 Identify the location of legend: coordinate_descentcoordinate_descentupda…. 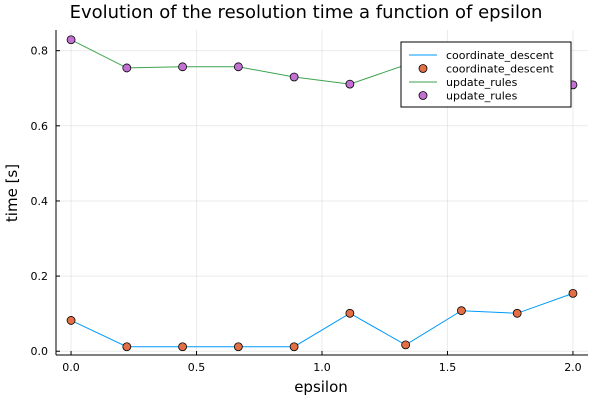
(486, 74).